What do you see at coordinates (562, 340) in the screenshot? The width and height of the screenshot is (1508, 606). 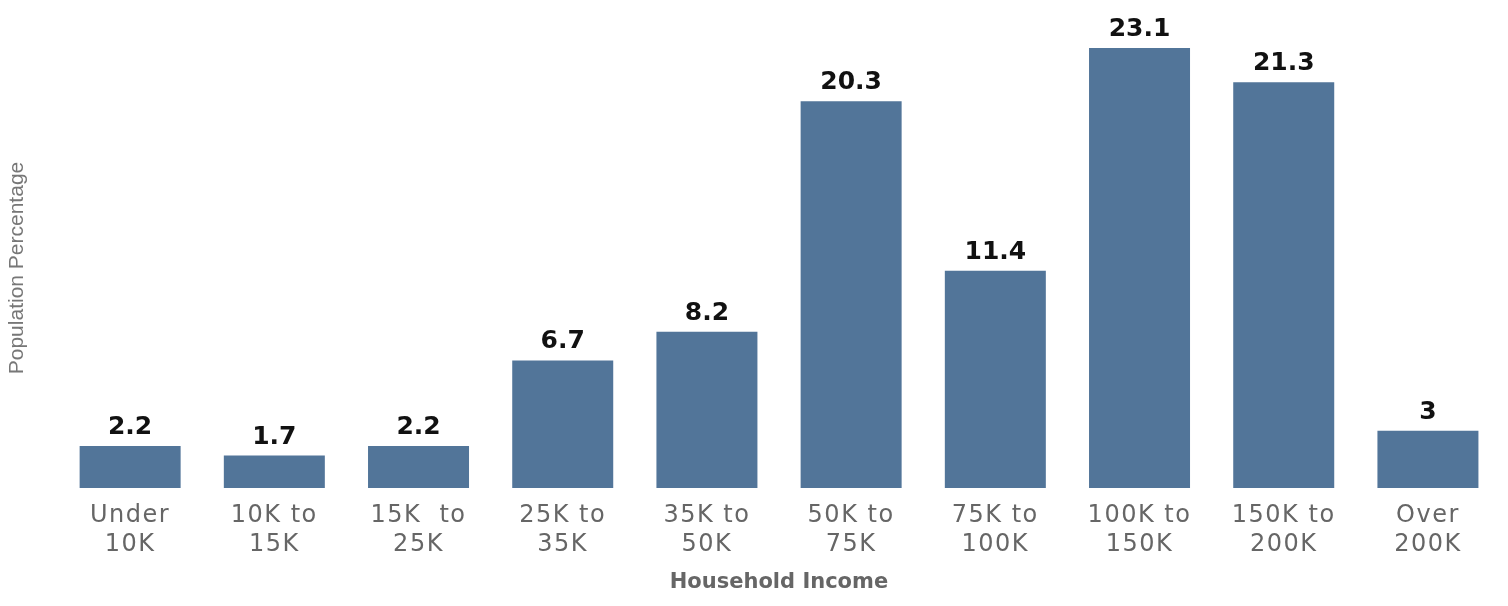 I see `data-label: 6.7` at bounding box center [562, 340].